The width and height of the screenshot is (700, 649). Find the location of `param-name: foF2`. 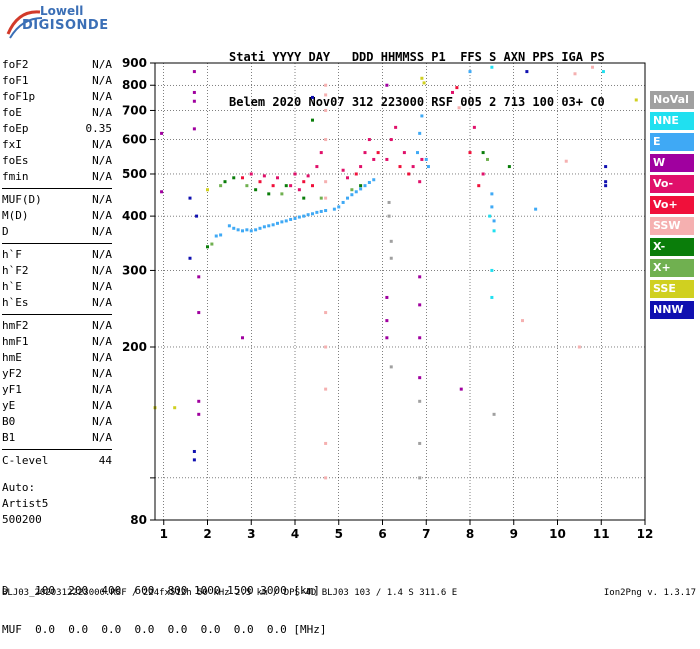

param-name: foF2 is located at coordinates (15, 64).